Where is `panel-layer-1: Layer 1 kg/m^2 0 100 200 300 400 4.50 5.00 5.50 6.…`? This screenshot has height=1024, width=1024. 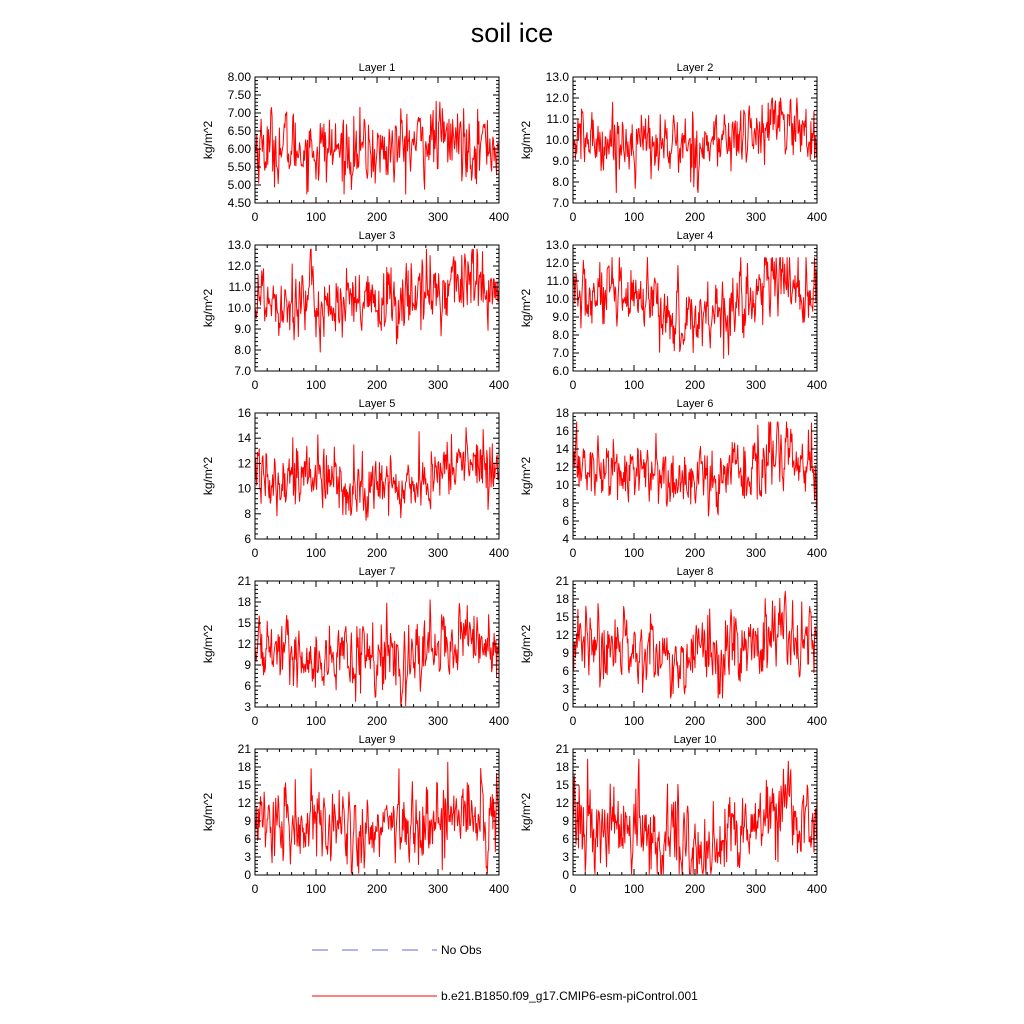
panel-layer-1: Layer 1 kg/m^2 0 100 200 300 400 4.50 5.00 5.50 6.… is located at coordinates (355, 143).